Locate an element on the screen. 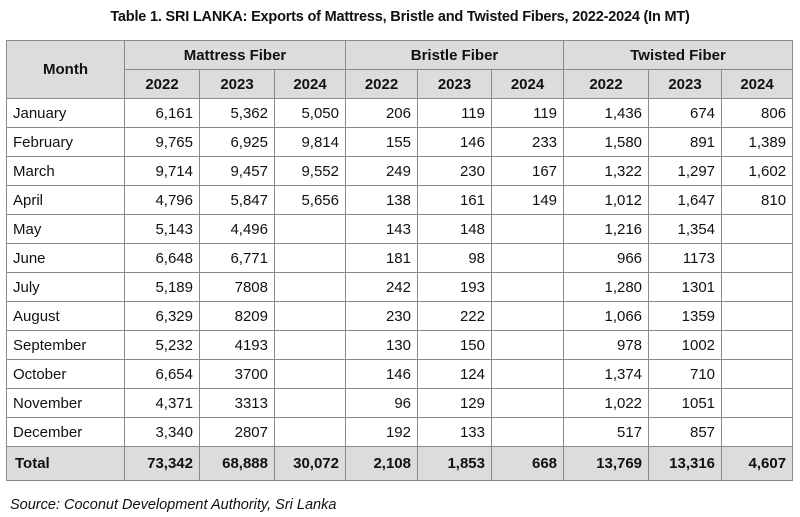 This screenshot has height=517, width=800. value-cell: 8209 is located at coordinates (237, 316).